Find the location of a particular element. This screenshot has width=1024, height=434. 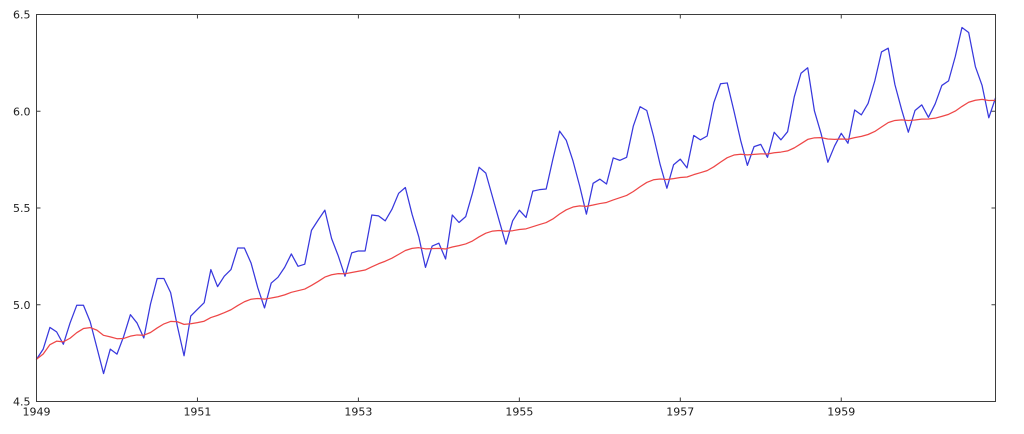

x-tick-label: 1959 is located at coordinates (841, 412).